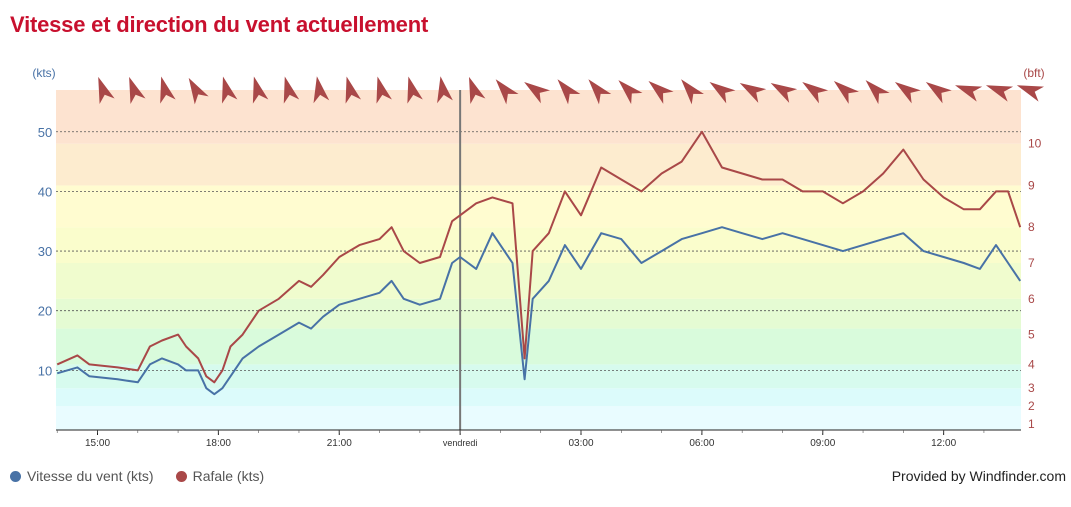 The width and height of the screenshot is (1071, 507). What do you see at coordinates (1031, 424) in the screenshot?
I see `bft-tick-label: 1` at bounding box center [1031, 424].